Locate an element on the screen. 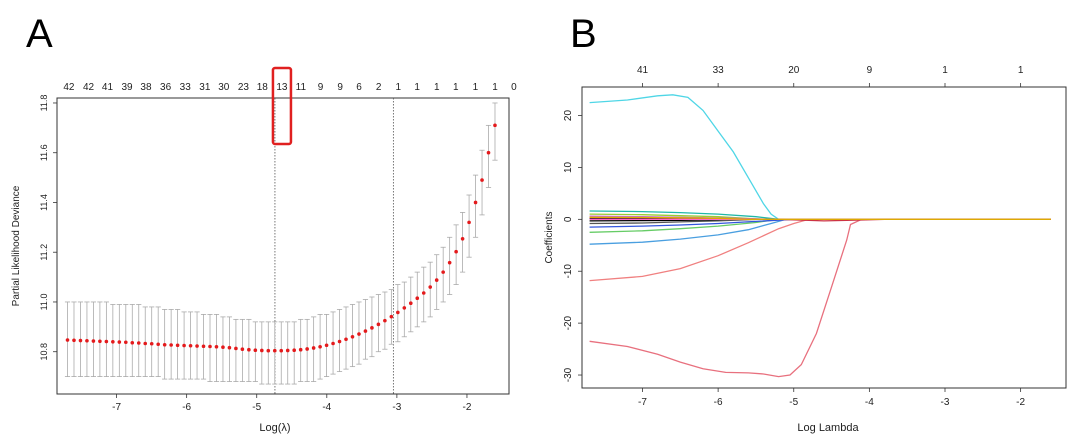 This screenshot has height=446, width=1080. y-tick-label: -30 is located at coordinates (568, 374).